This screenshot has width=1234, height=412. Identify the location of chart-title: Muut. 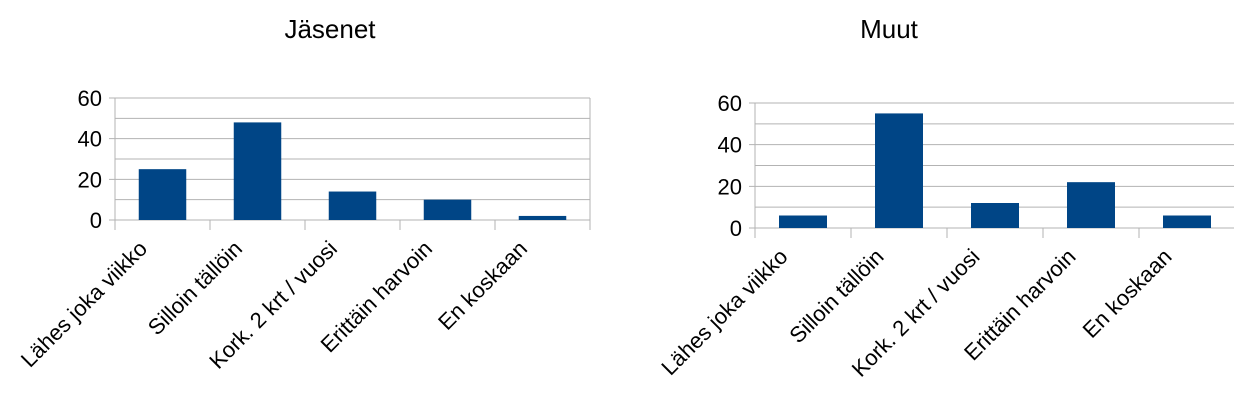
(889, 29).